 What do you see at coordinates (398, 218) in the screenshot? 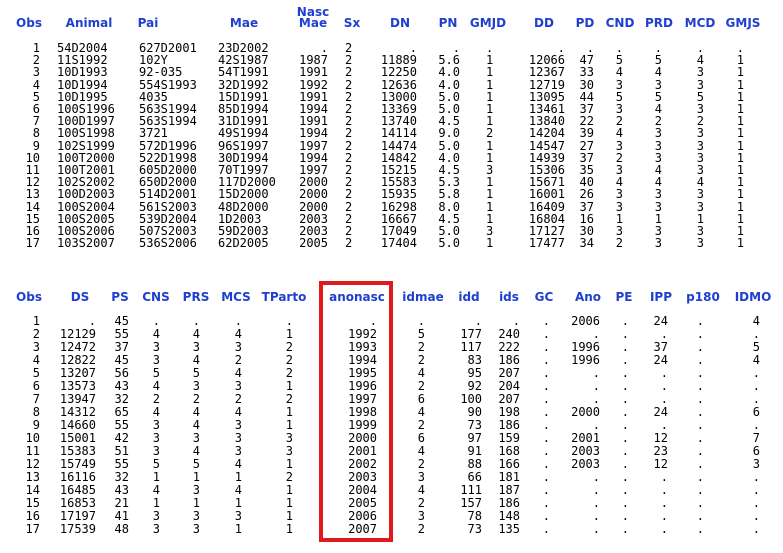
I see `table1-cell-dn: 16667` at bounding box center [398, 218].